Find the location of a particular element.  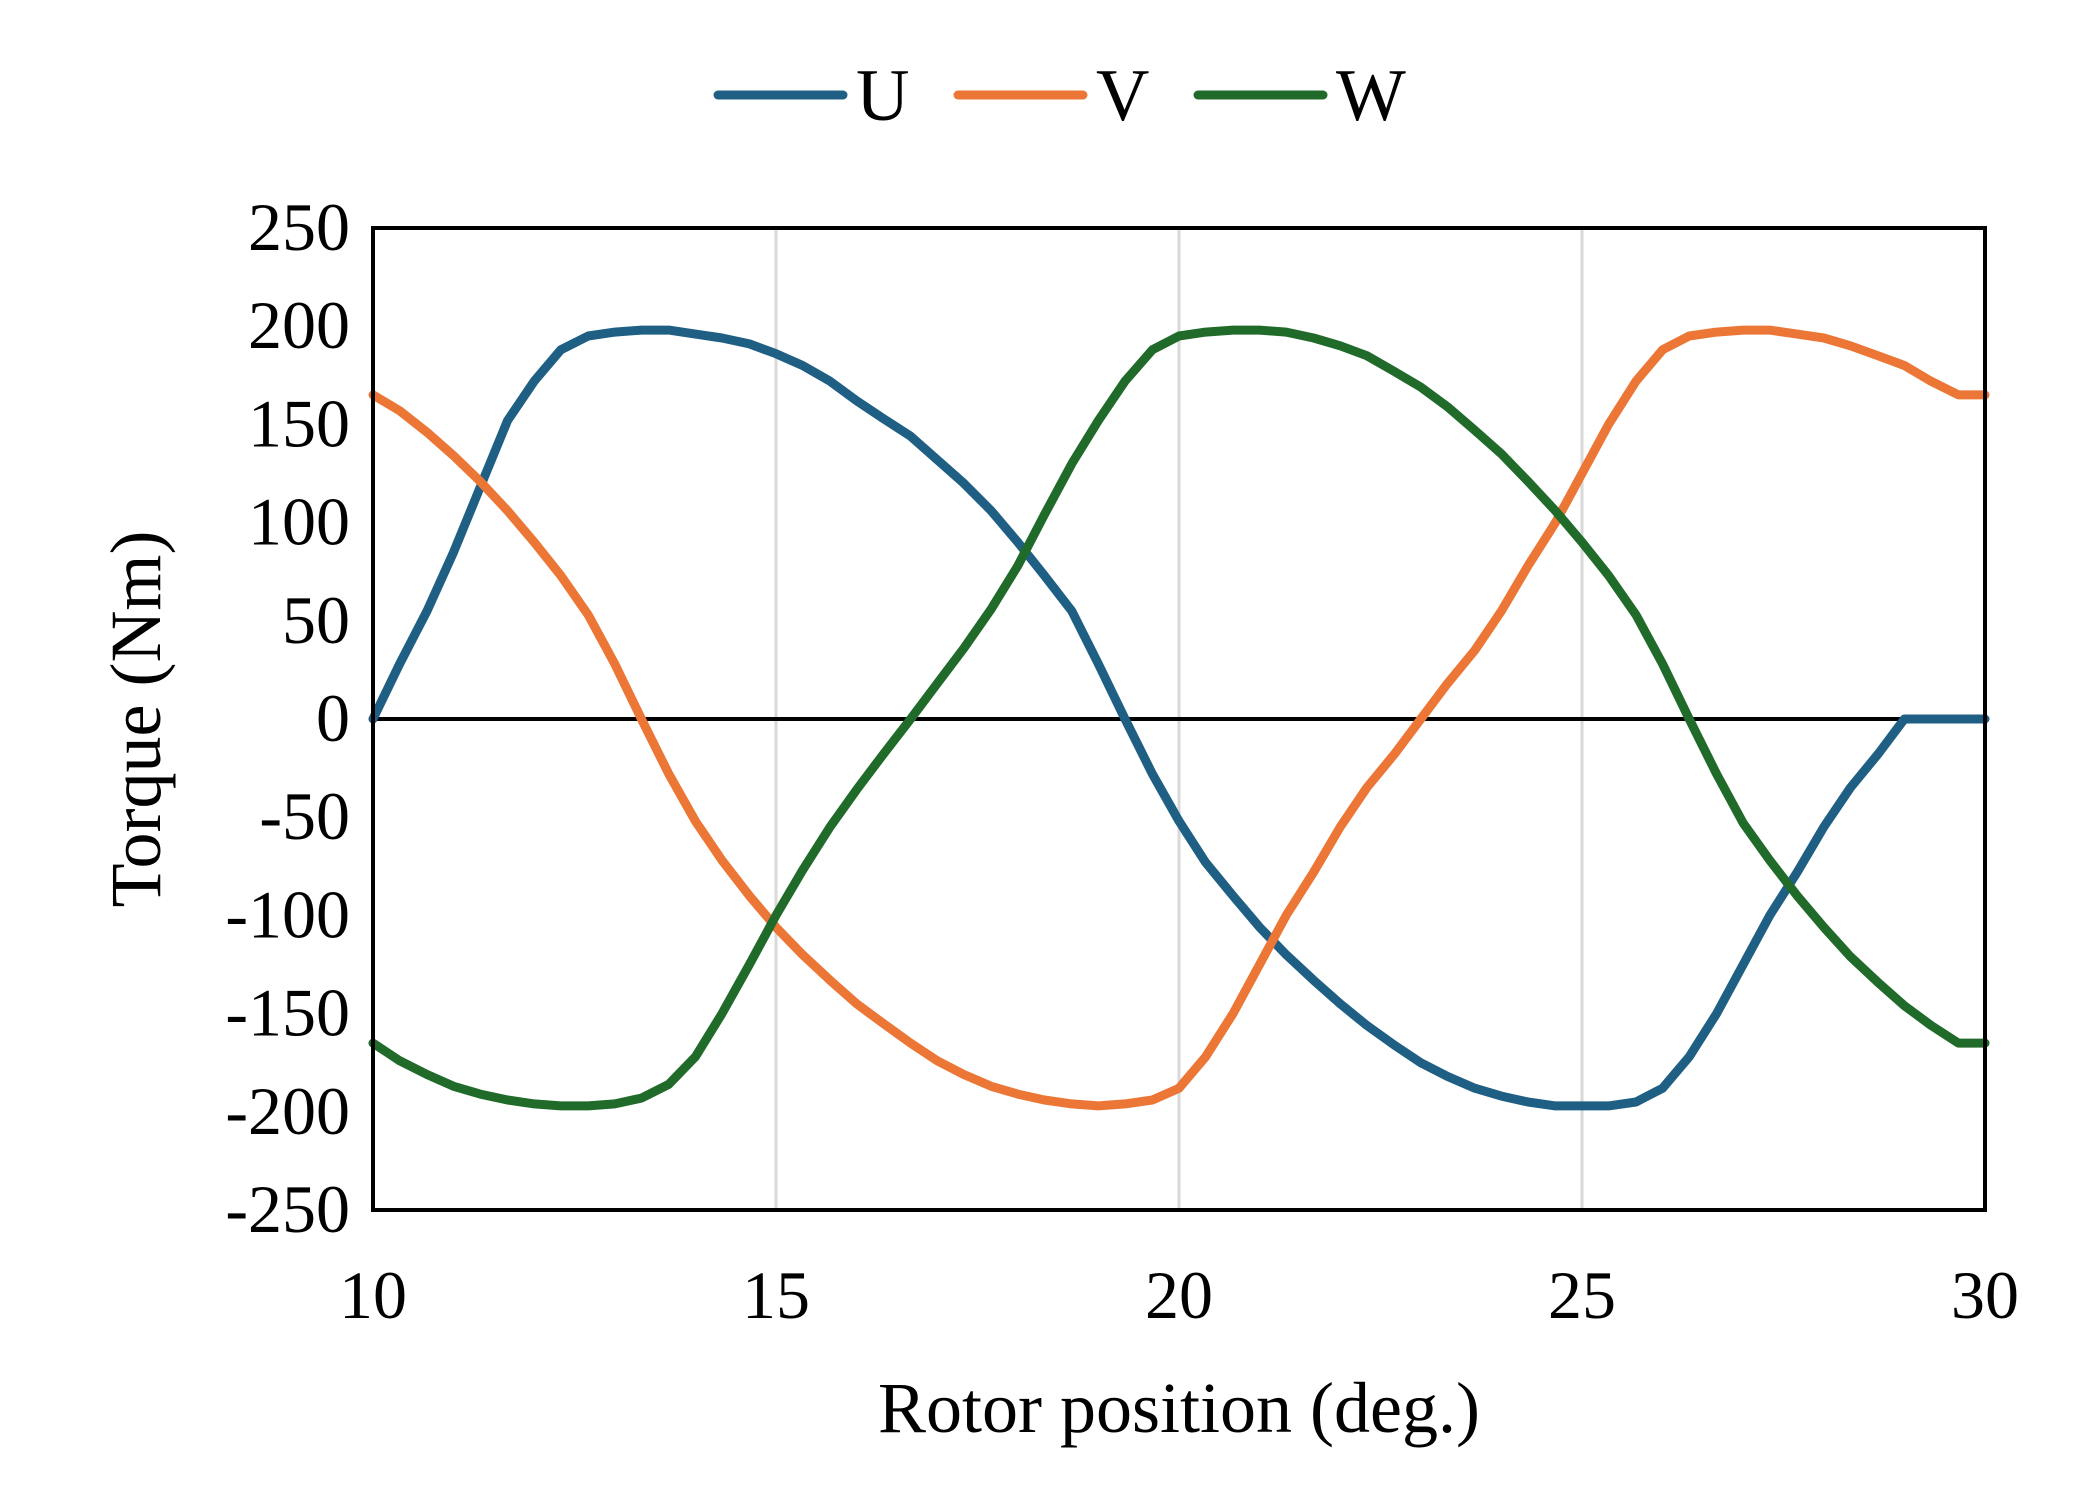

x-axis-title: Rotor position (deg.) is located at coordinates (1179, 1408).